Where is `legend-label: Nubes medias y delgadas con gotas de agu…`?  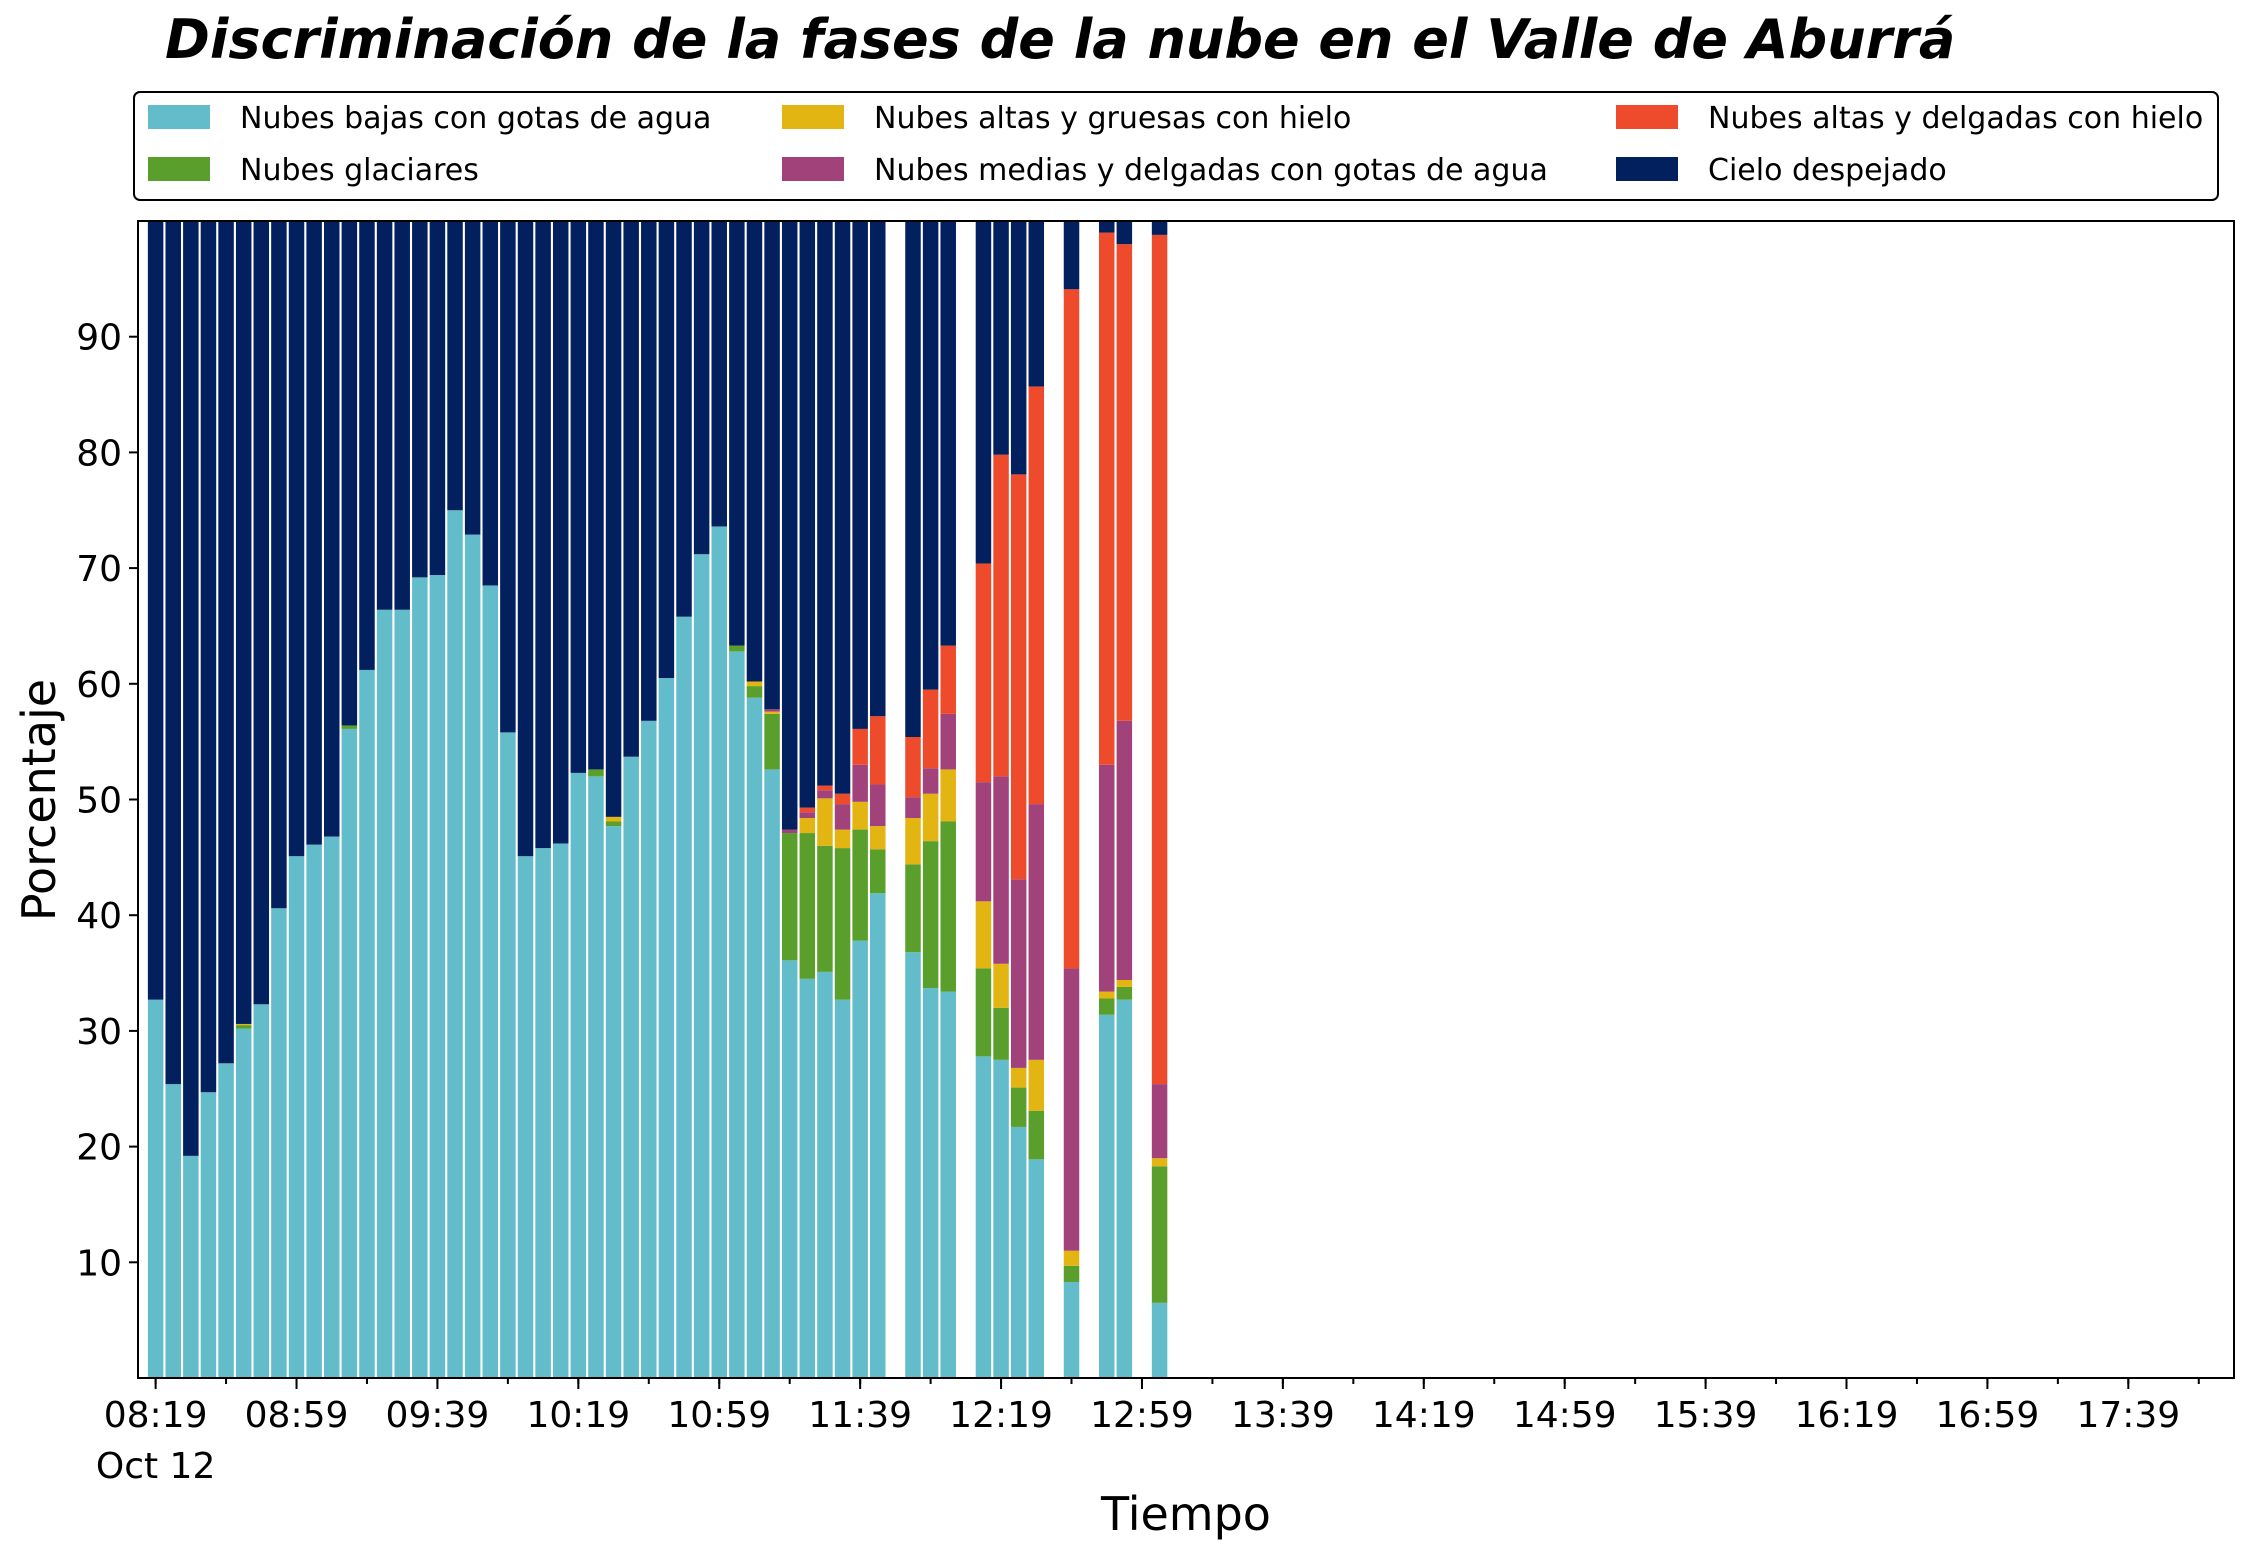
legend-label: Nubes medias y delgadas con gotas de agu… is located at coordinates (1211, 170).